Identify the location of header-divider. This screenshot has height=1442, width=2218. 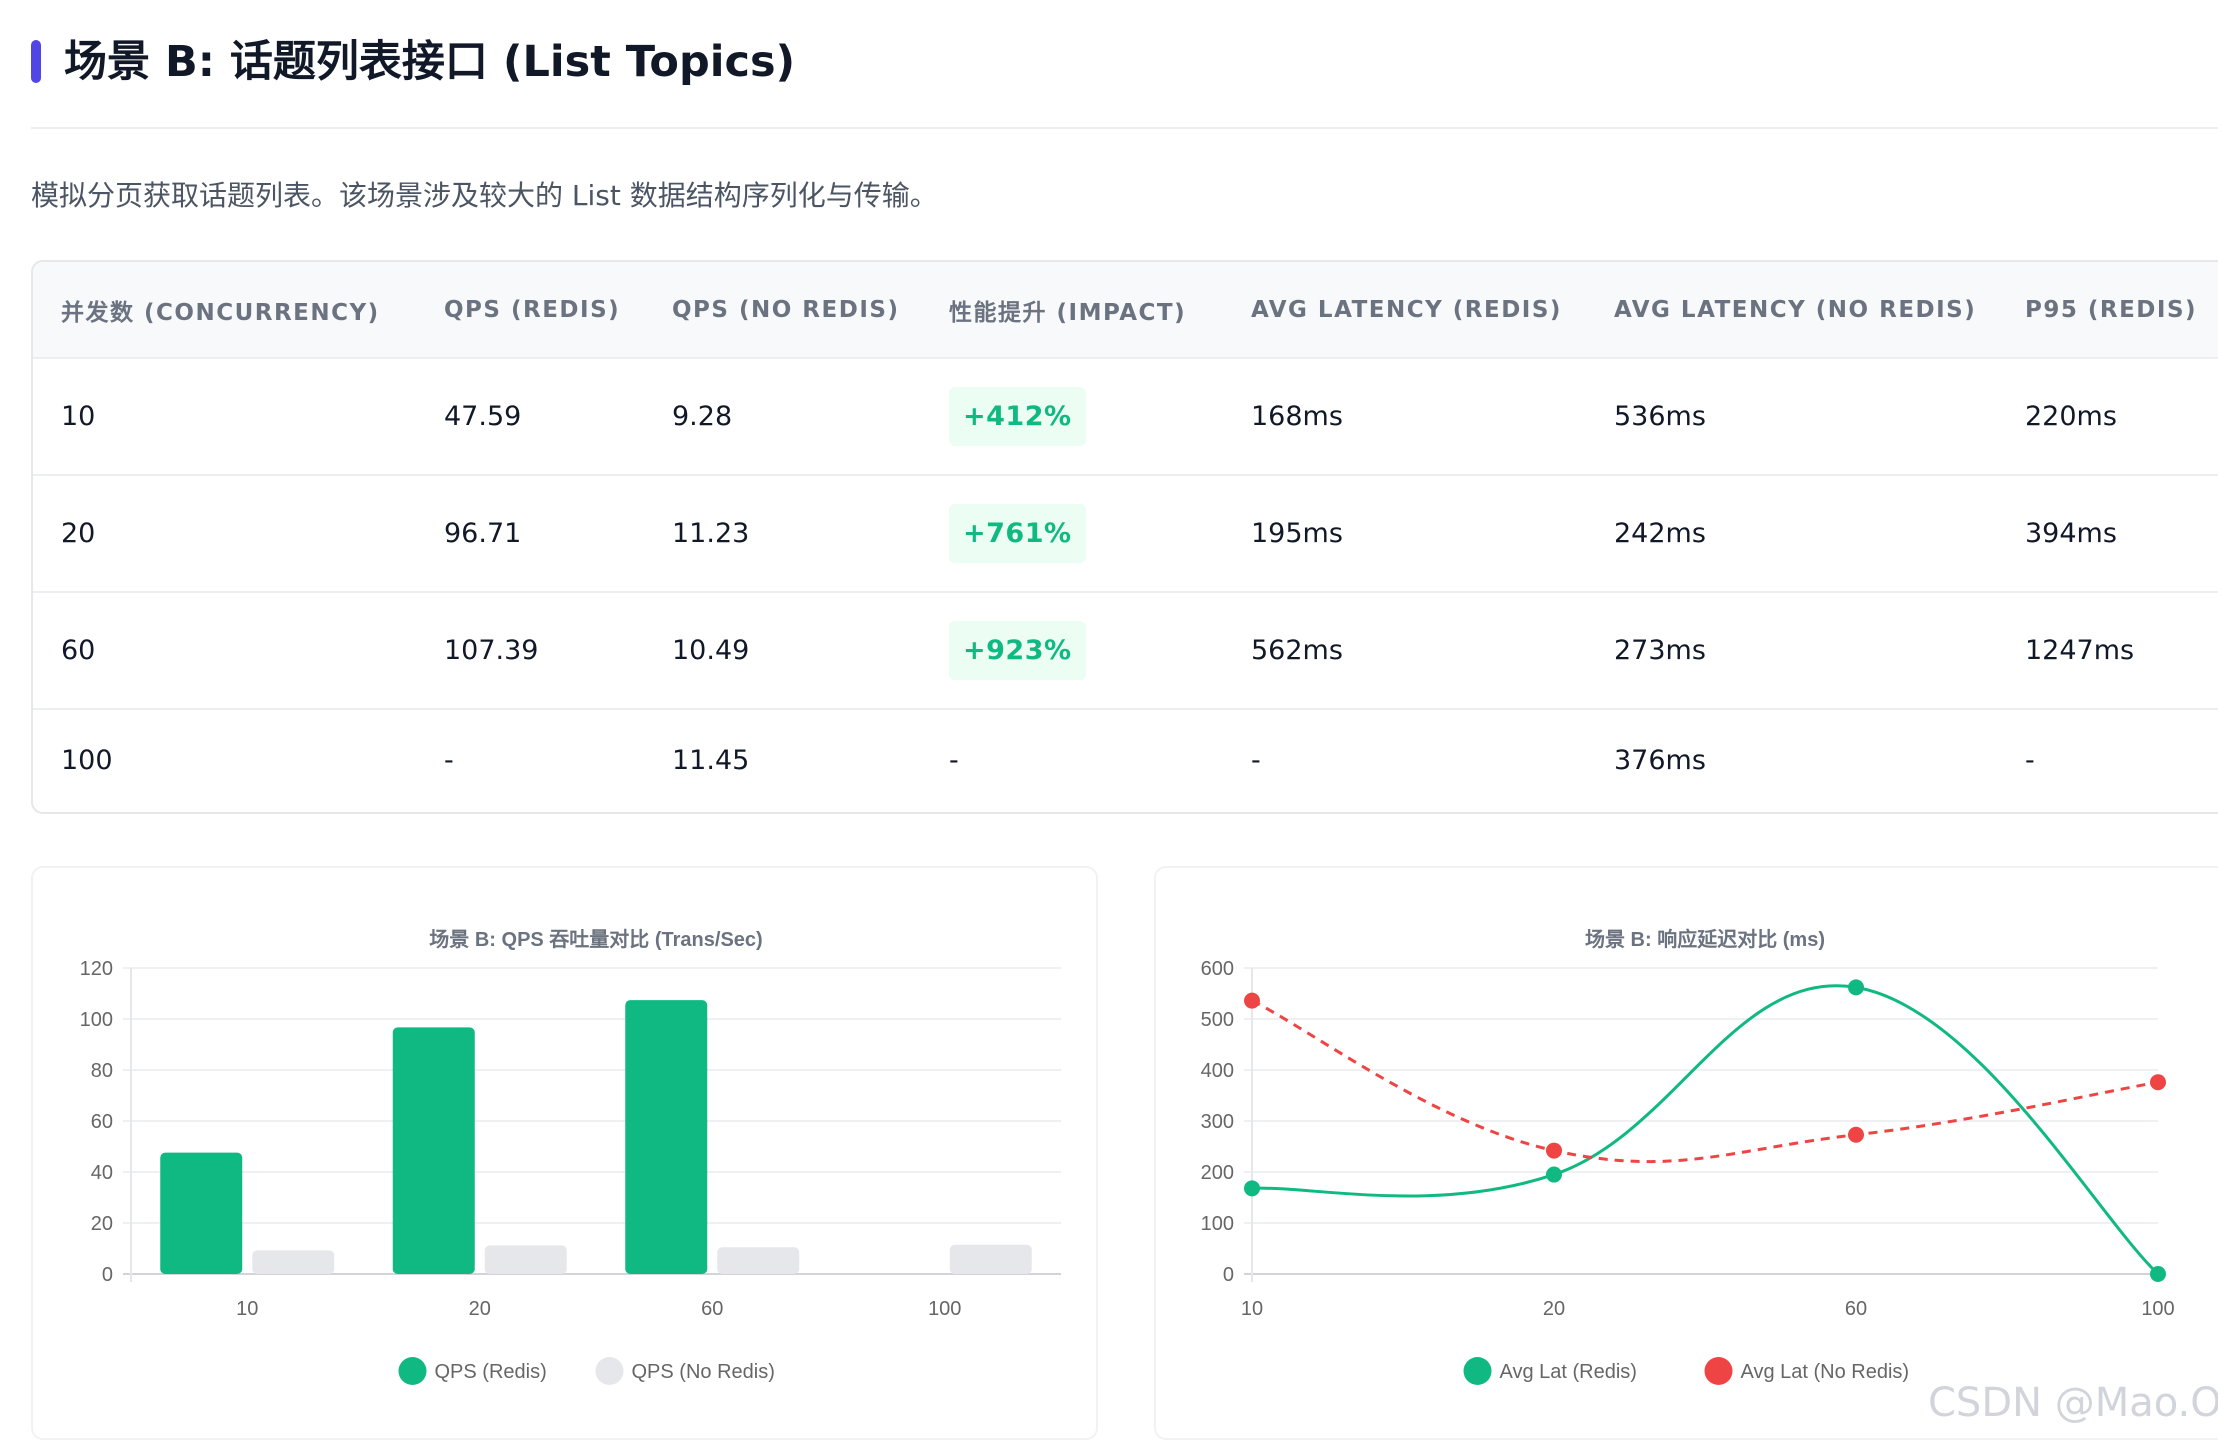
(1124, 128).